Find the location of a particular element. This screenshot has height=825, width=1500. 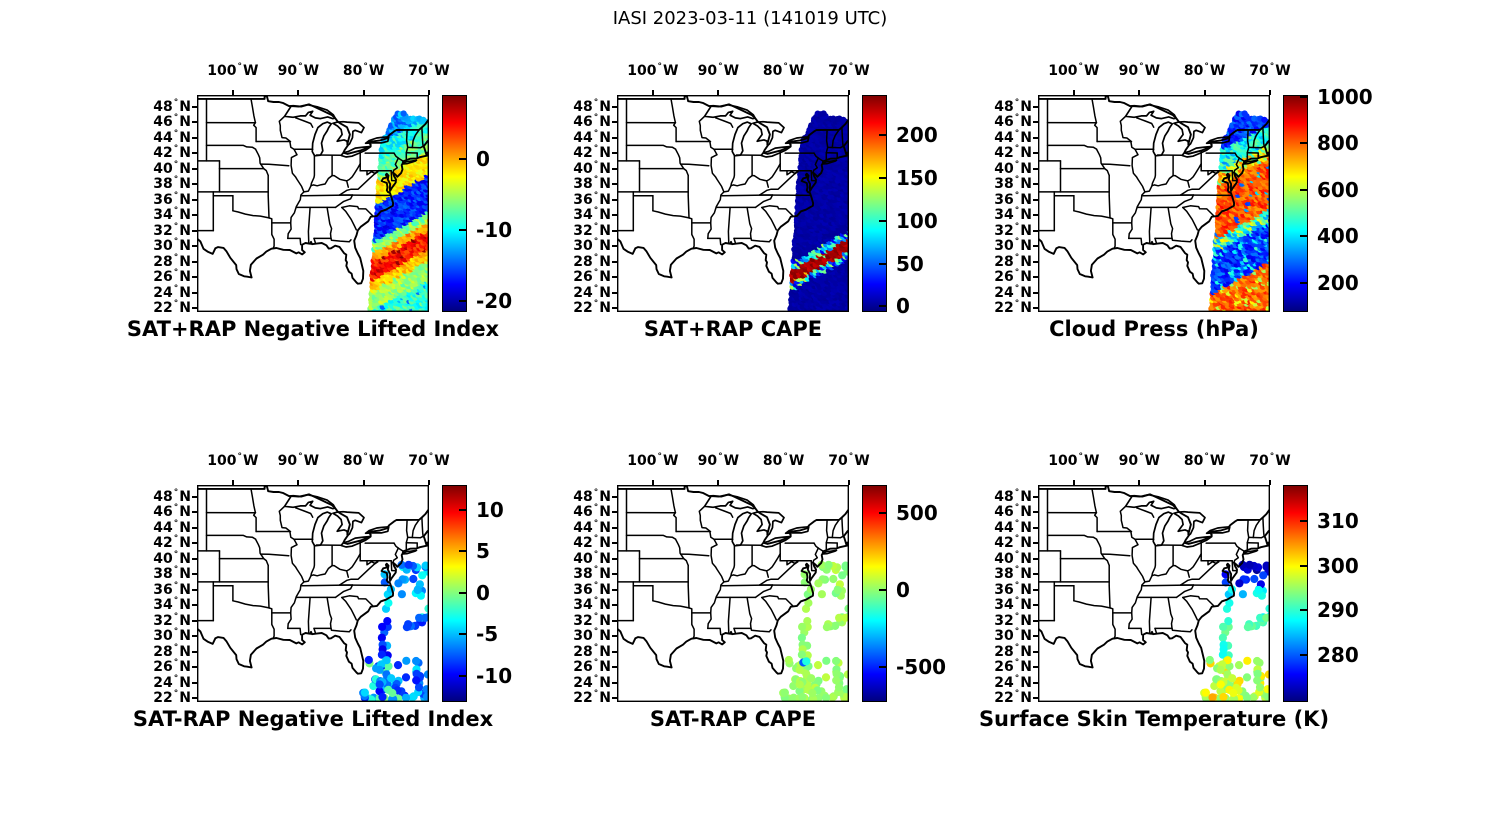

lat-tick-label: 36°N is located at coordinates (592, 589).